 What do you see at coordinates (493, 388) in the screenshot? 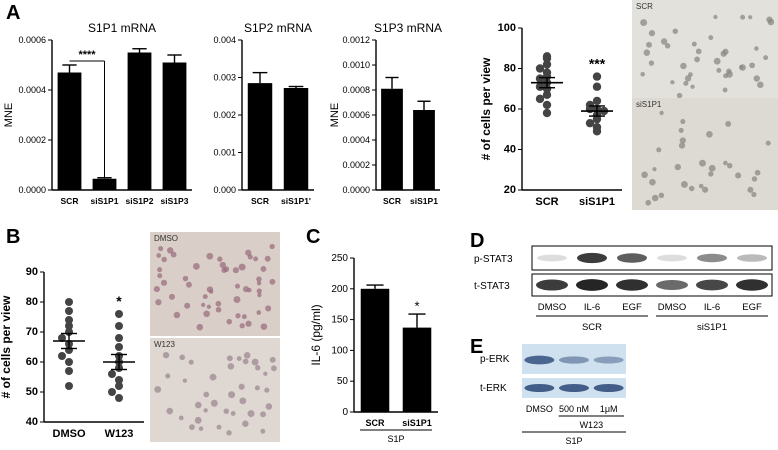
I see `blot-row-label: t-ERK` at bounding box center [493, 388].